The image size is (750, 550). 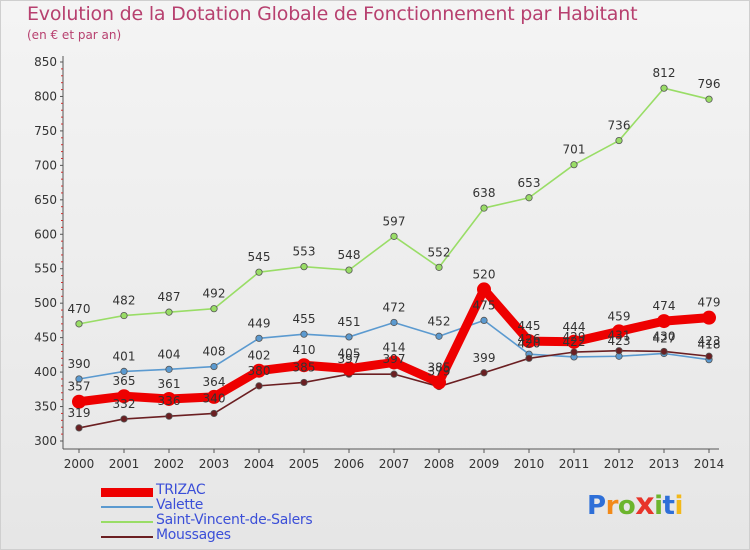 What do you see at coordinates (45, 338) in the screenshot?
I see `y-tick-label: 450` at bounding box center [45, 338].